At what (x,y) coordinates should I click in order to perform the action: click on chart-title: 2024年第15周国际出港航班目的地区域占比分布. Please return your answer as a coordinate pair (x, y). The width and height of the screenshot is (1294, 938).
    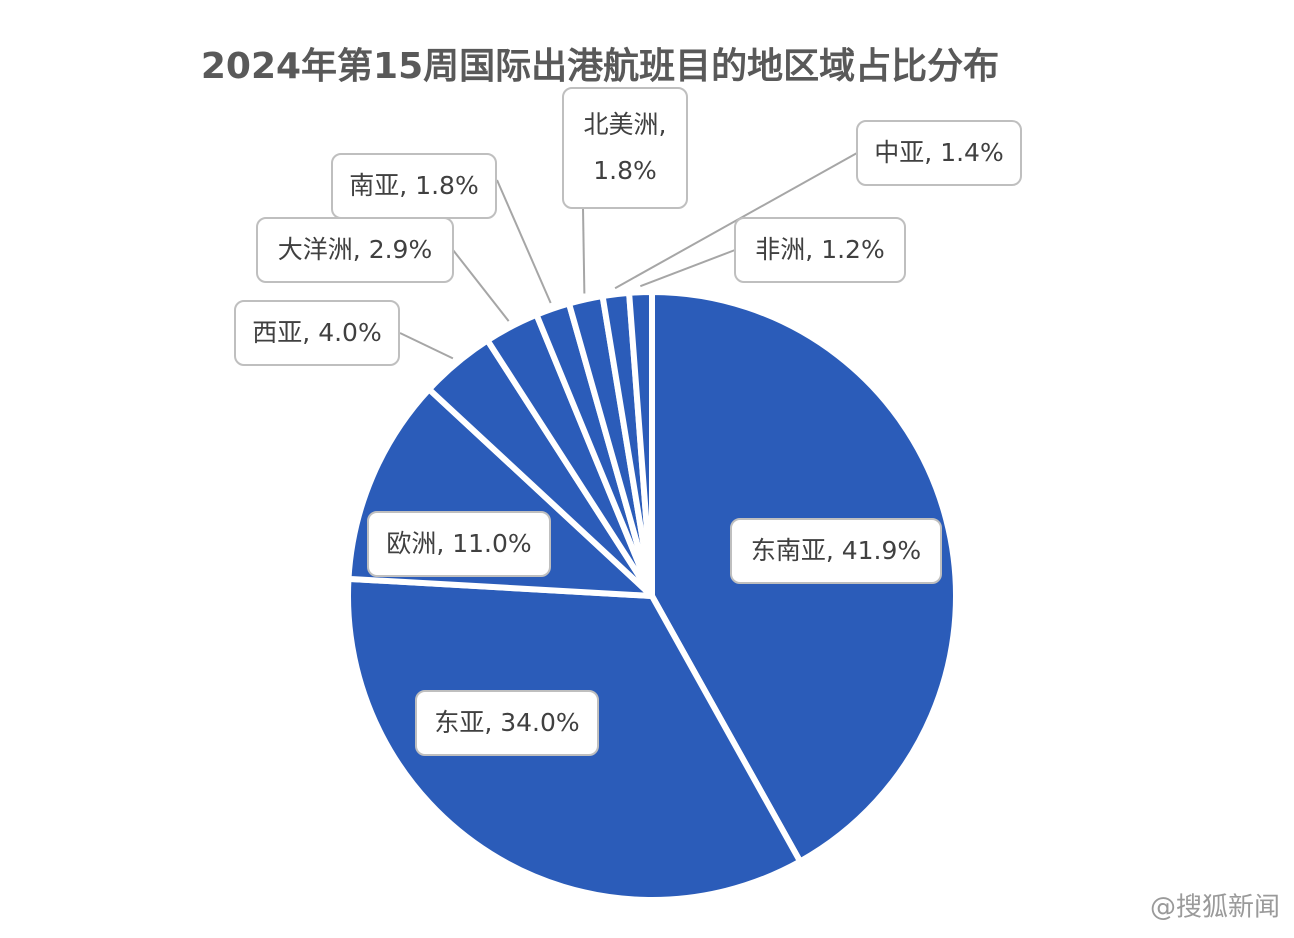
    Looking at the image, I should click on (600, 66).